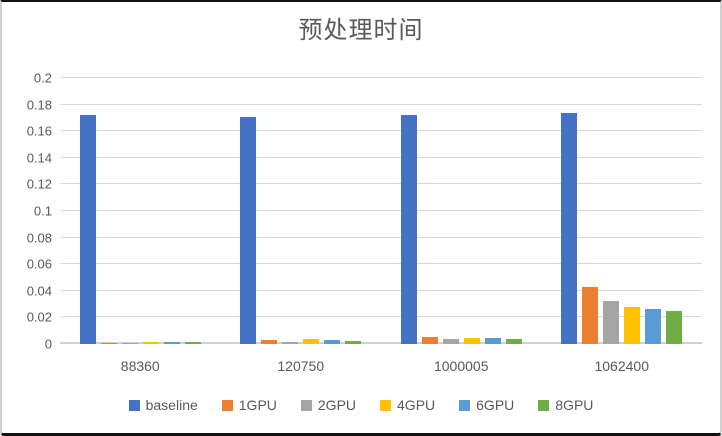 Image resolution: width=722 pixels, height=436 pixels. I want to click on y-tick-label: 0.06, so click(39, 264).